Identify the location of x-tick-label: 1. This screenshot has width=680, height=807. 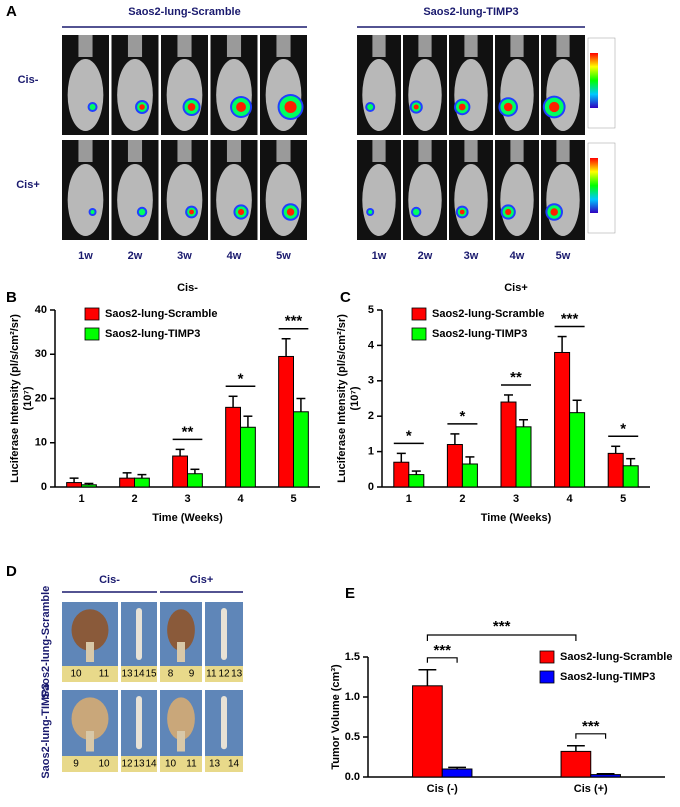
(81, 499).